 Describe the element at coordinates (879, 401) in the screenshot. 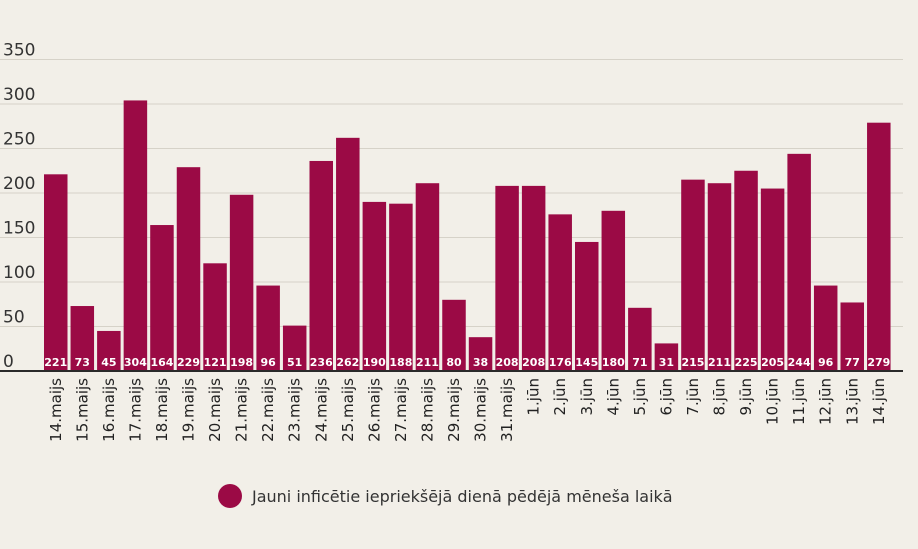

I see `x-tick-label: 14.jūn` at that location.